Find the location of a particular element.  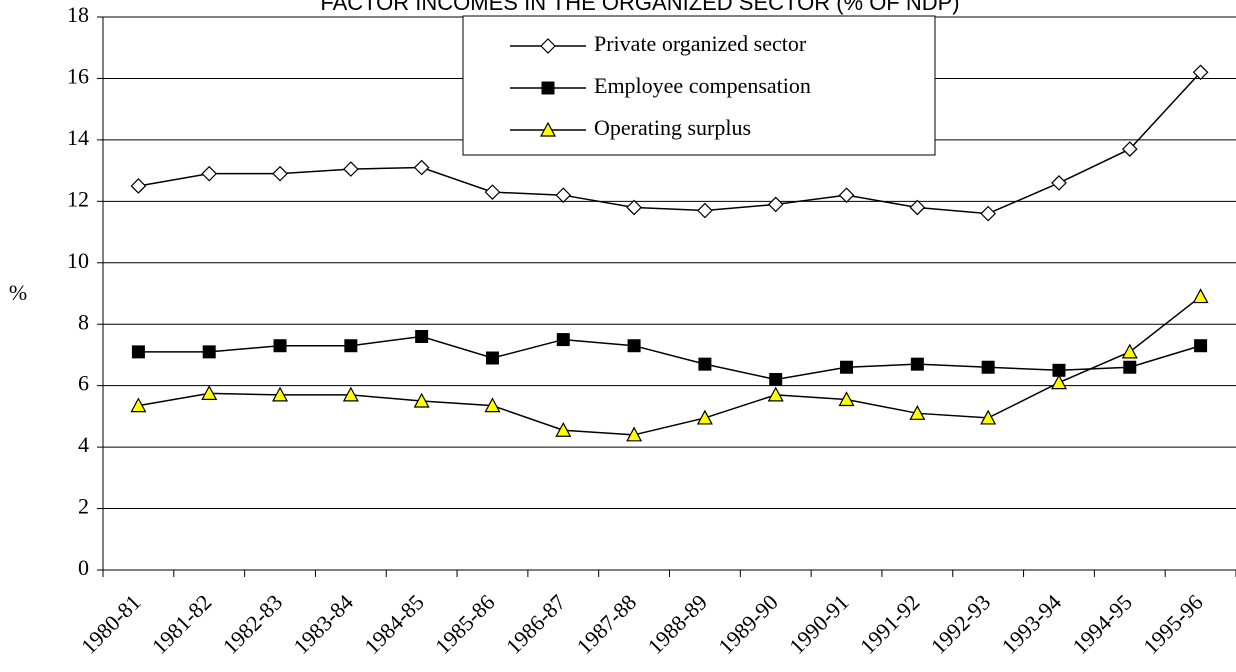

y-tick-label: 8 is located at coordinates (83, 321).